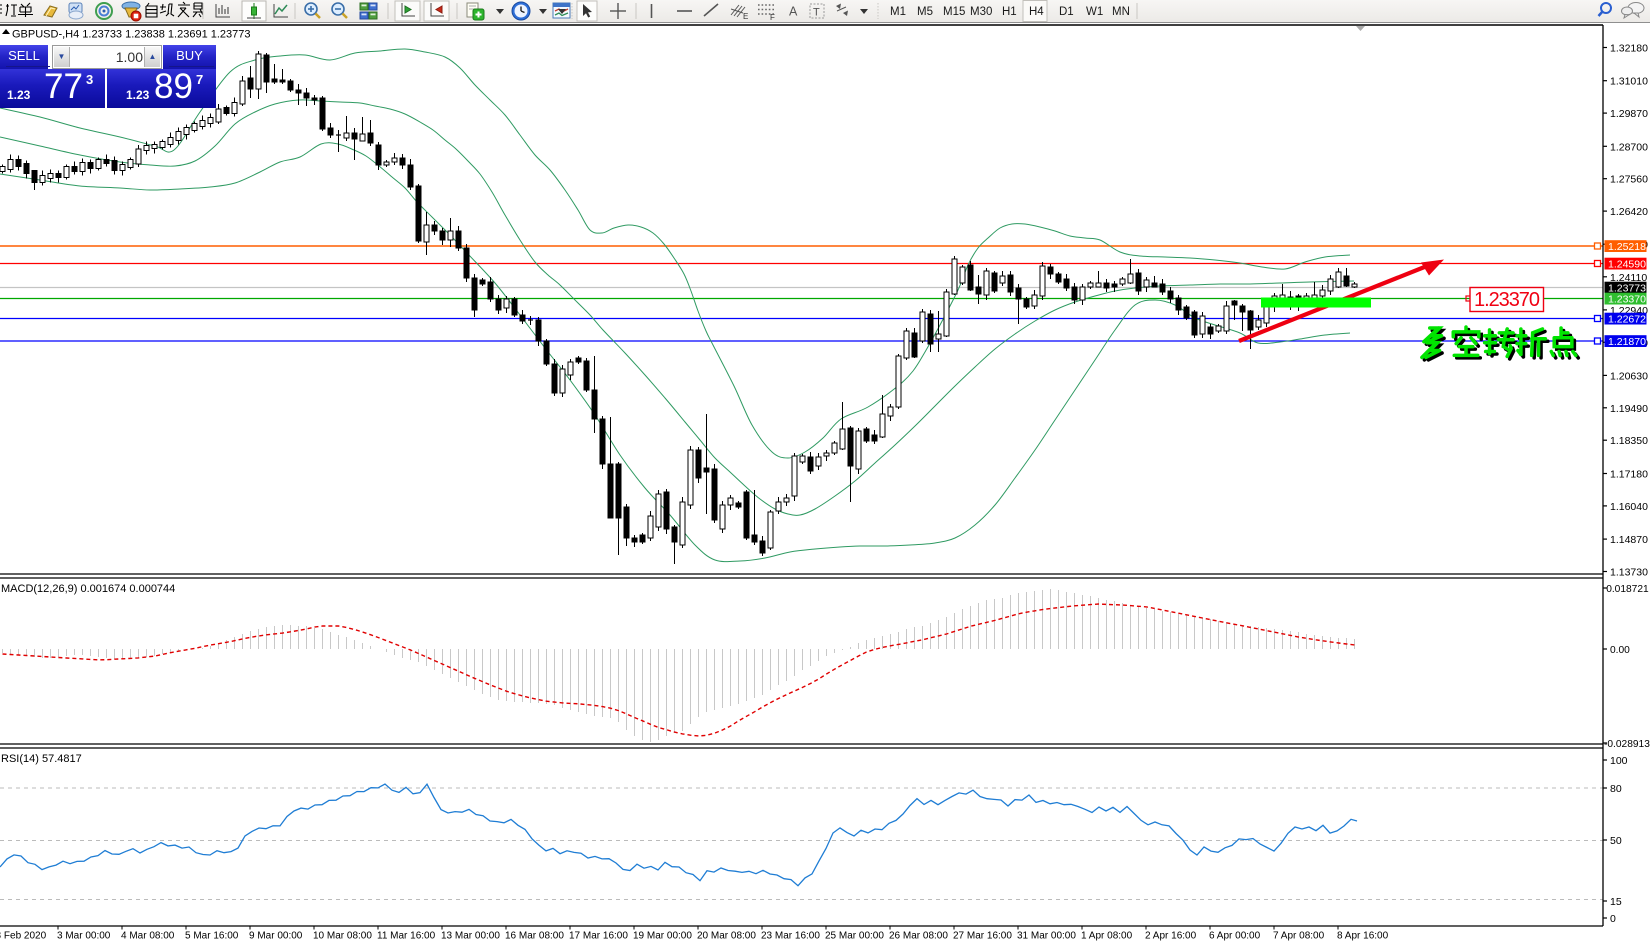 This screenshot has width=1650, height=942. I want to click on svg-text: D1, so click(1066, 12).